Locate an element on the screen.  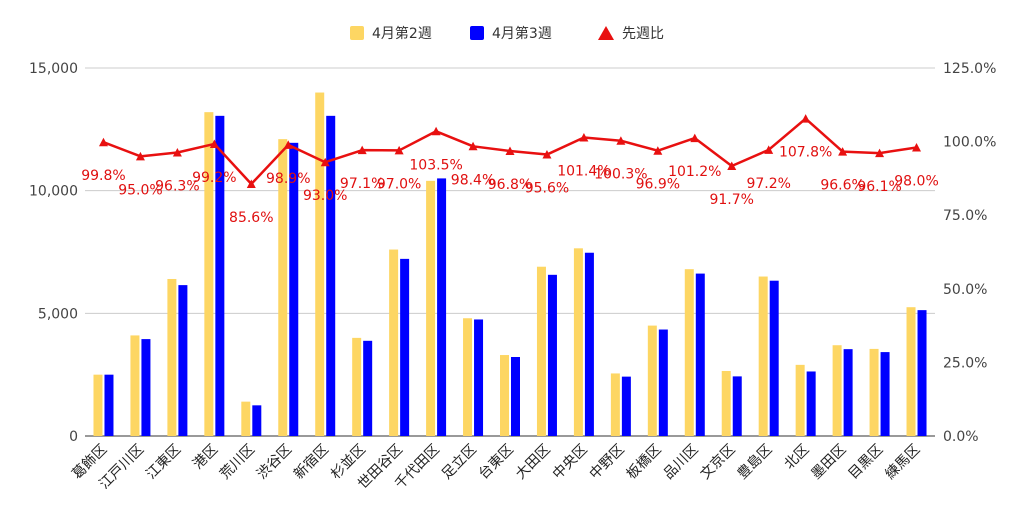
ratio-data-label: 100.3% is located at coordinates (620, 175).